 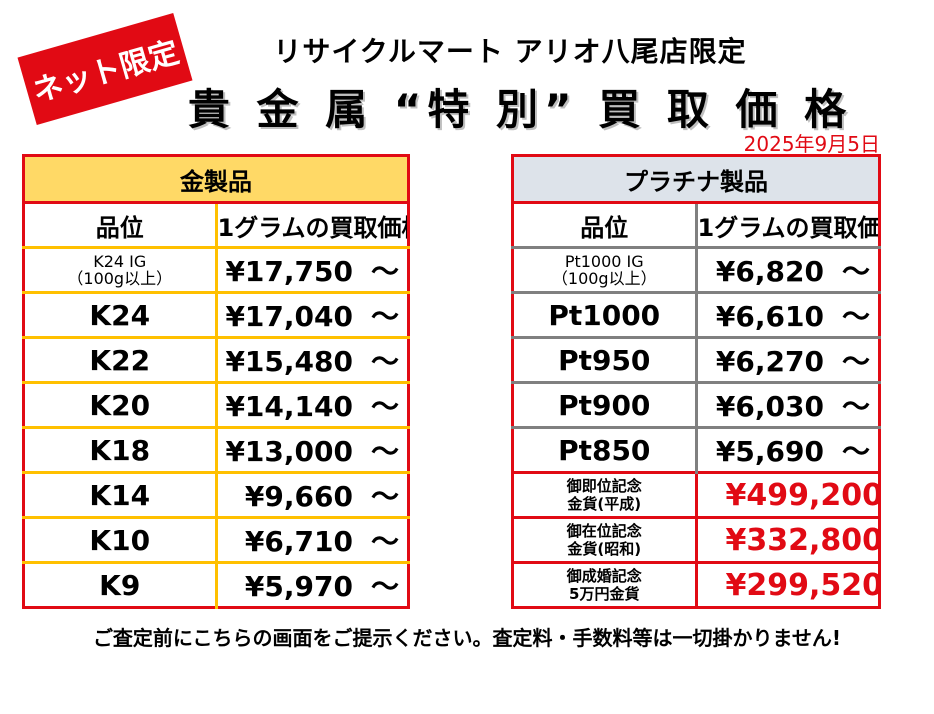 What do you see at coordinates (120, 359) in the screenshot?
I see `grade-label: K22` at bounding box center [120, 359].